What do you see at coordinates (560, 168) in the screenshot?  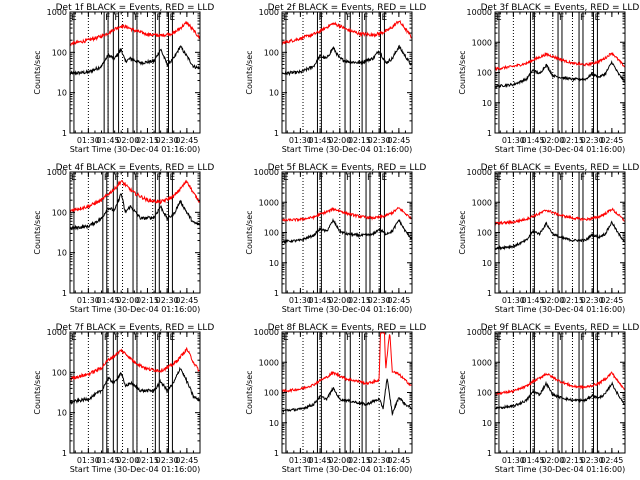 I see `panel-title: Det 6f BLACK = Events, RED = LLD` at bounding box center [560, 168].